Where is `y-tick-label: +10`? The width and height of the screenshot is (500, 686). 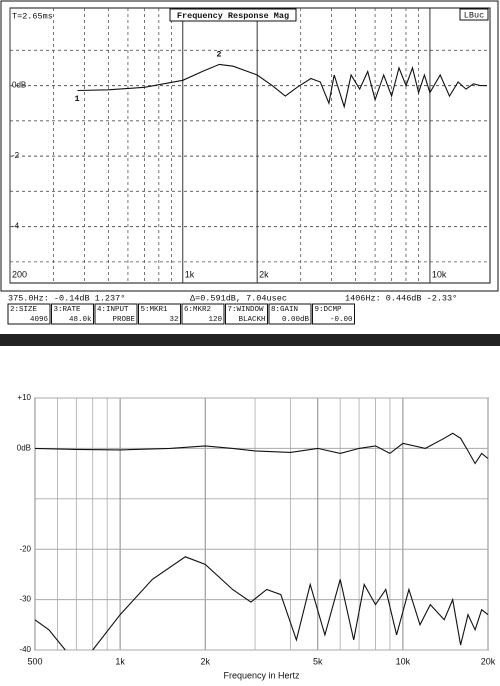 y-tick-label: +10 is located at coordinates (24, 397).